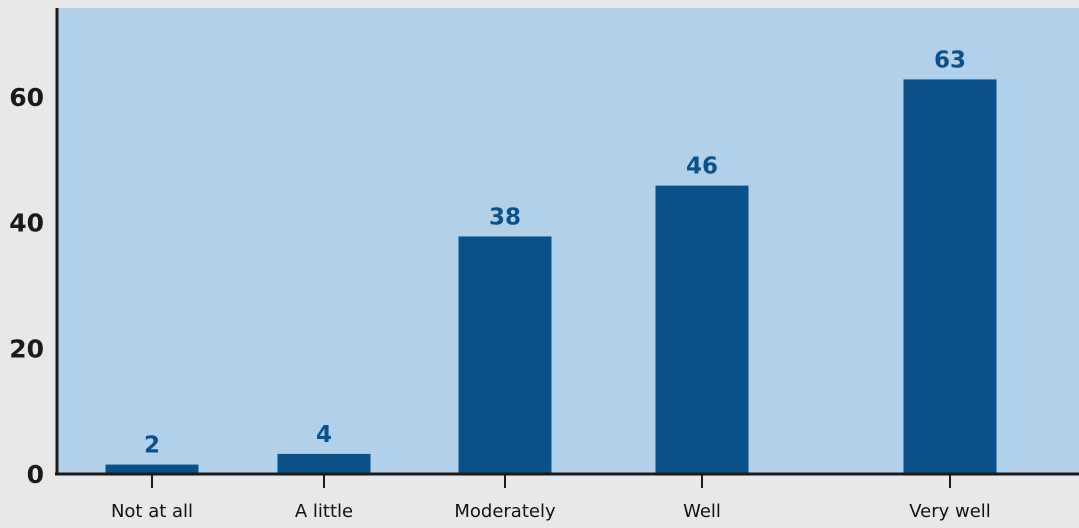  I want to click on y-tick-label: 60, so click(26, 97).